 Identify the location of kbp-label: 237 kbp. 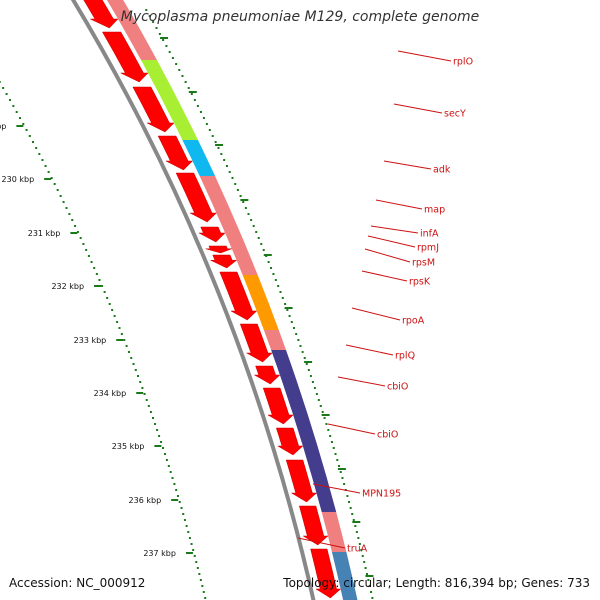
(159, 553).